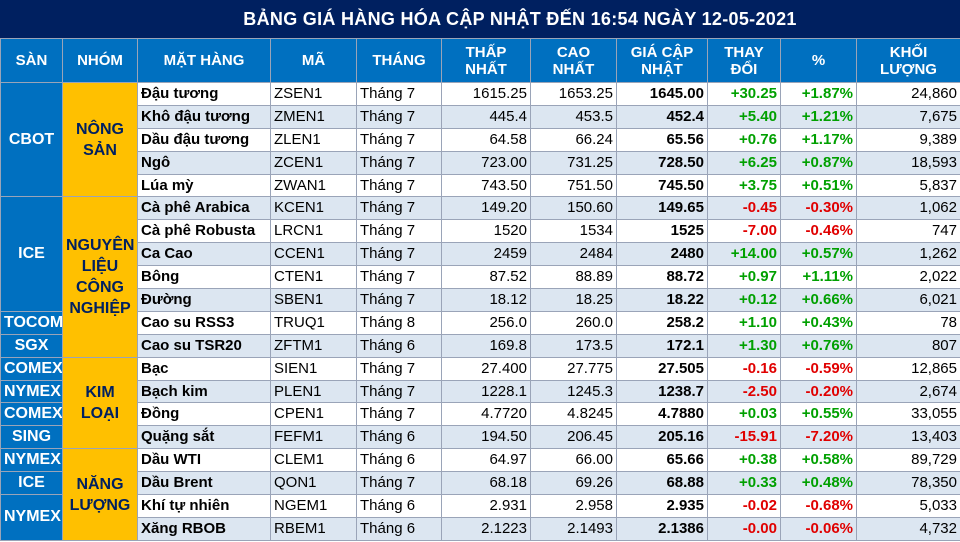  What do you see at coordinates (744, 300) in the screenshot?
I see `price-change: +0.12` at bounding box center [744, 300].